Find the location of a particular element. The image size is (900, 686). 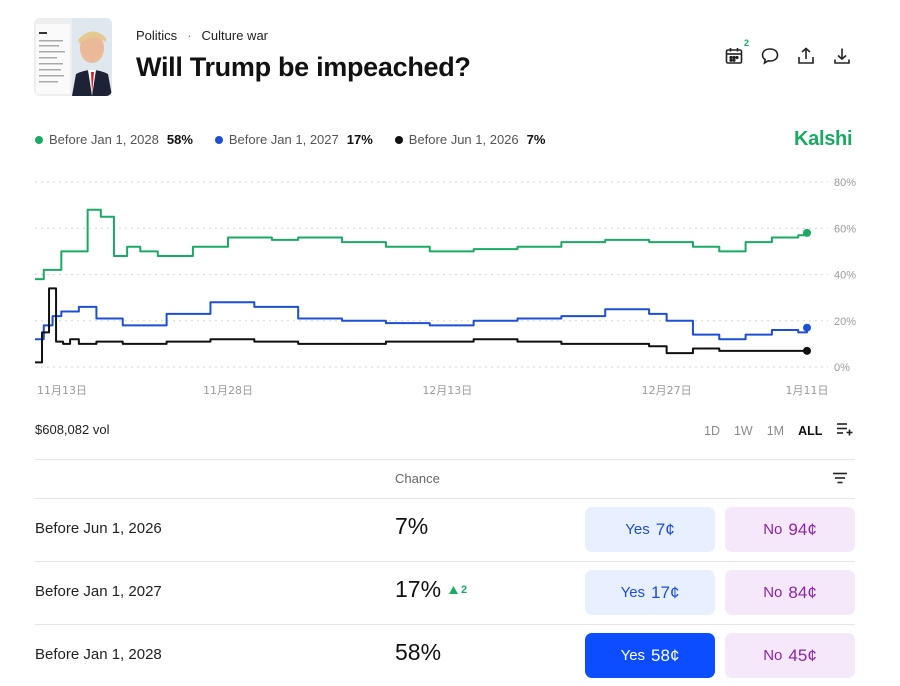

legend-dot-green is located at coordinates (39, 139).